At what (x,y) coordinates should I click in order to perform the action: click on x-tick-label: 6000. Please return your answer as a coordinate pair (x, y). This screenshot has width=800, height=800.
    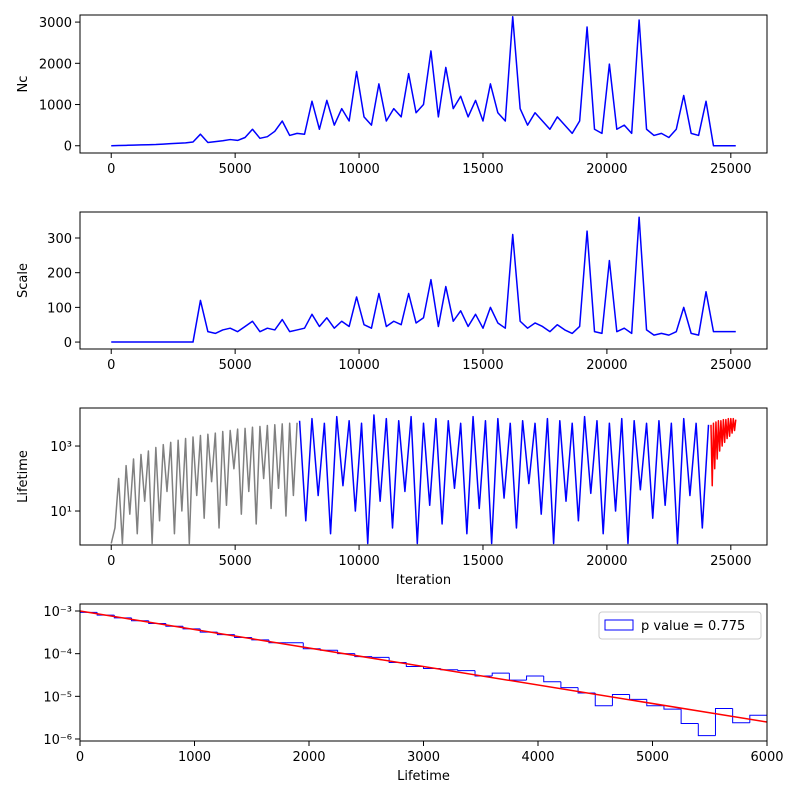
    Looking at the image, I should click on (766, 757).